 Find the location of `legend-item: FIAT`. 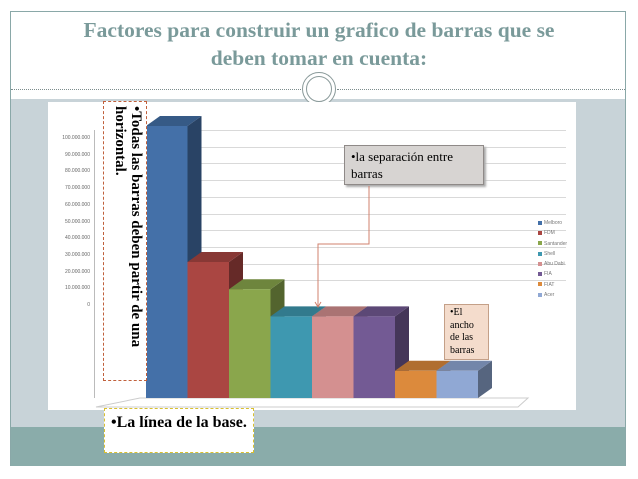

legend-item: FIAT is located at coordinates (552, 287).